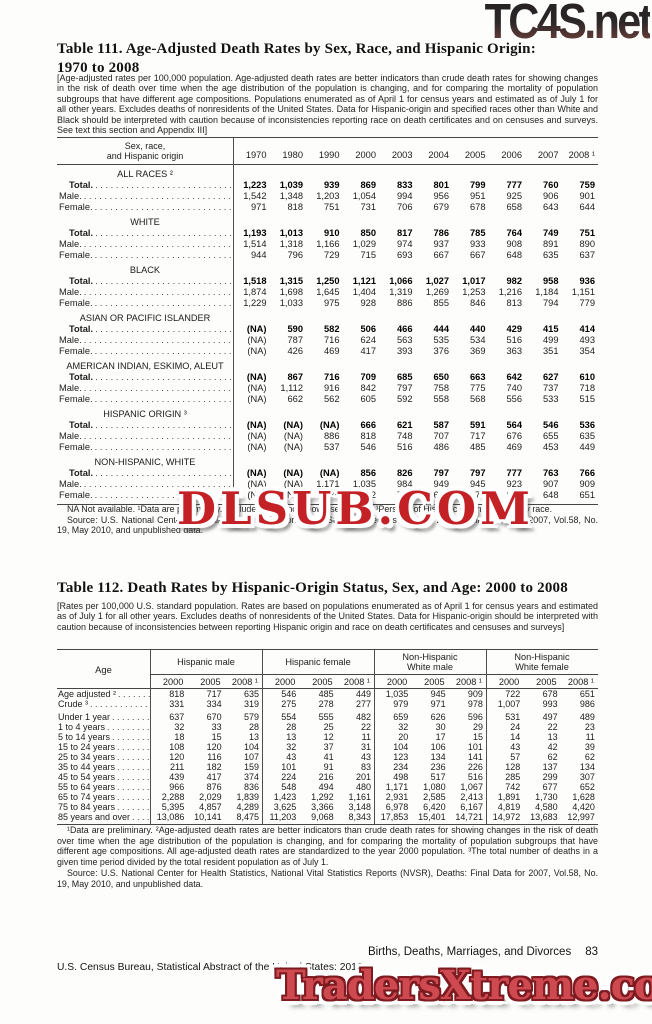 Image resolution: width=652 pixels, height=1024 pixels. I want to click on death-rate-value: 928, so click(368, 303).